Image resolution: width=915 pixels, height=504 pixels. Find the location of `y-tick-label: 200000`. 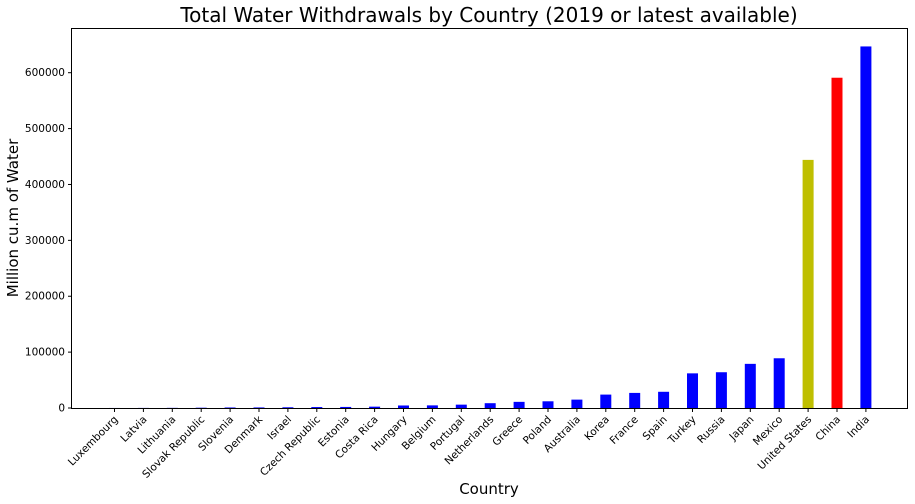

y-tick-label: 200000 is located at coordinates (45, 297).